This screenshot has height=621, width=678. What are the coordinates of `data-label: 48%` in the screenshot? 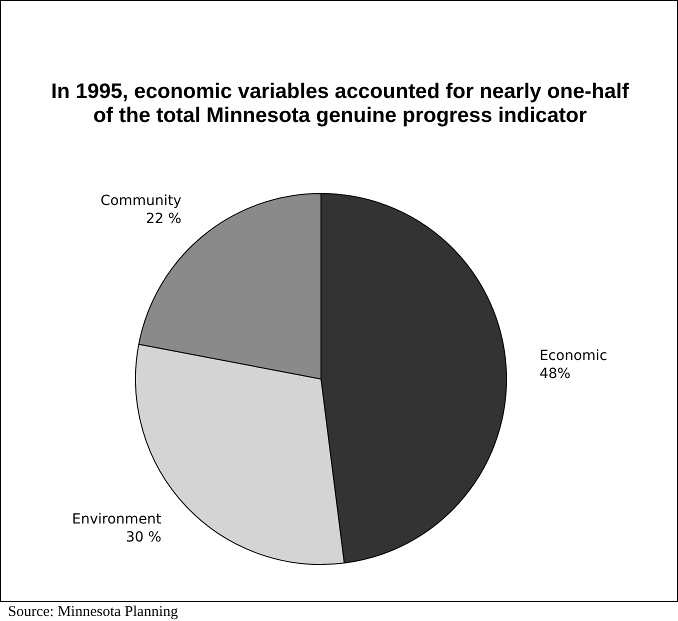 It's located at (555, 374).